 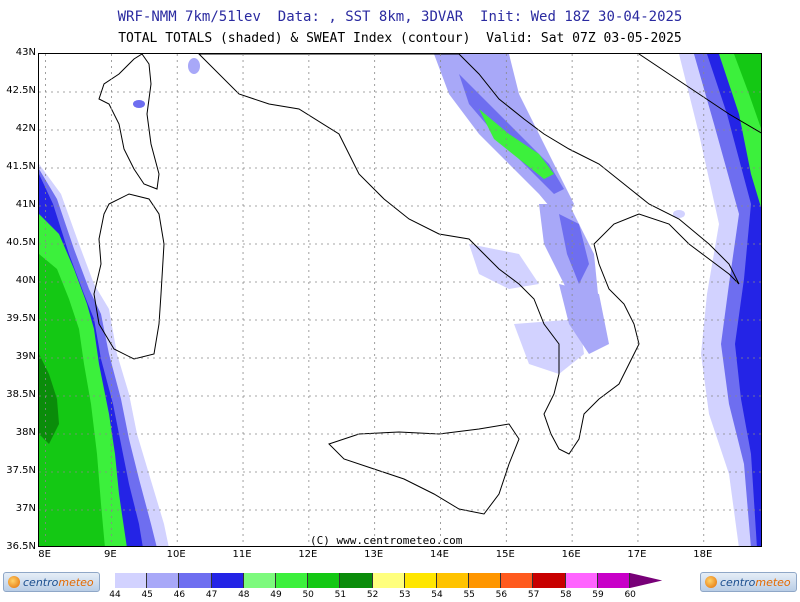 I want to click on colorbar-swatches, so click(x=389, y=580).